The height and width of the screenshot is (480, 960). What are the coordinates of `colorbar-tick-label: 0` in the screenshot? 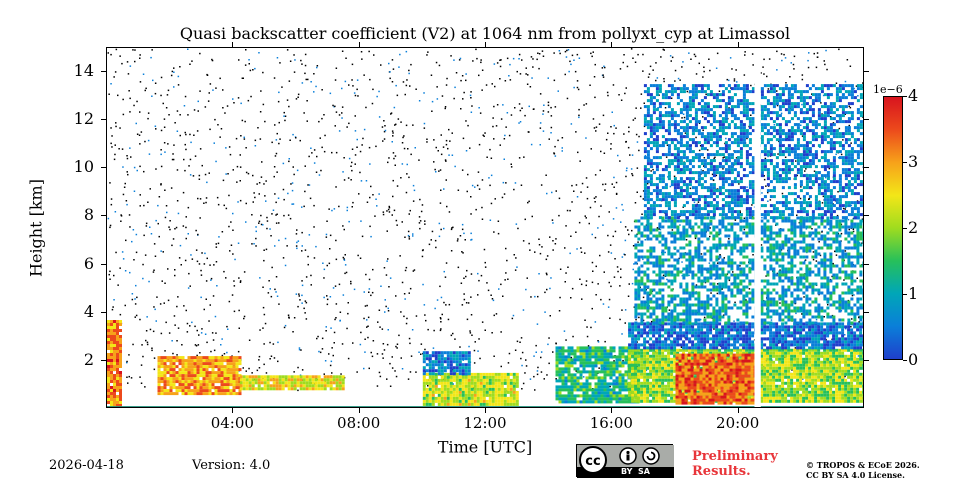 It's located at (913, 359).